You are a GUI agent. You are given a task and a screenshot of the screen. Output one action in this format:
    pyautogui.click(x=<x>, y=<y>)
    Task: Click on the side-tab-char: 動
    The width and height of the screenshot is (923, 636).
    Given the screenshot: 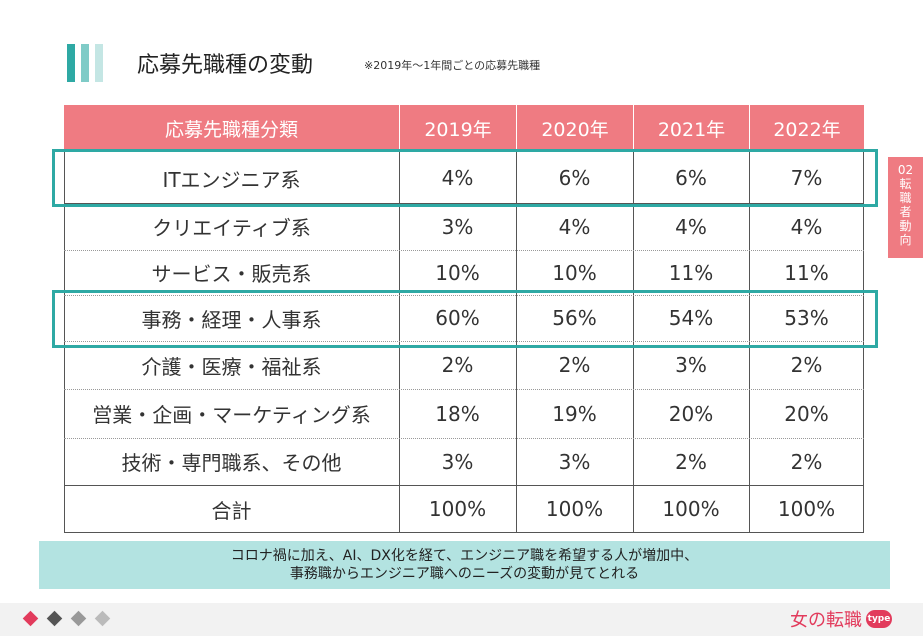 What is the action you would take?
    pyautogui.click(x=905, y=226)
    